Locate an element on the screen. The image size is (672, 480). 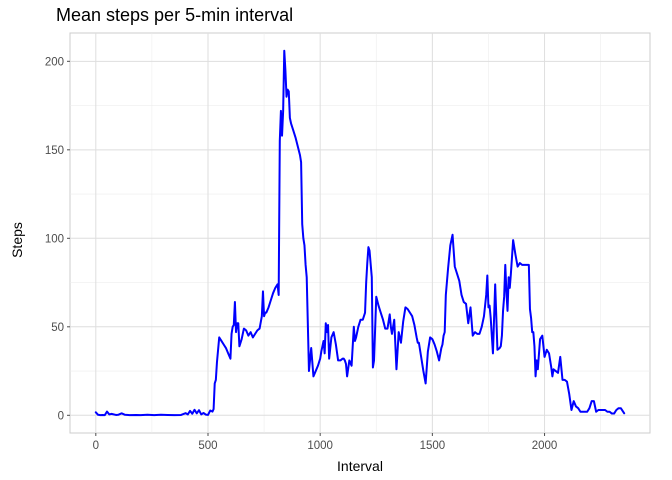
y-axis-label: Steps is located at coordinates (17, 240).